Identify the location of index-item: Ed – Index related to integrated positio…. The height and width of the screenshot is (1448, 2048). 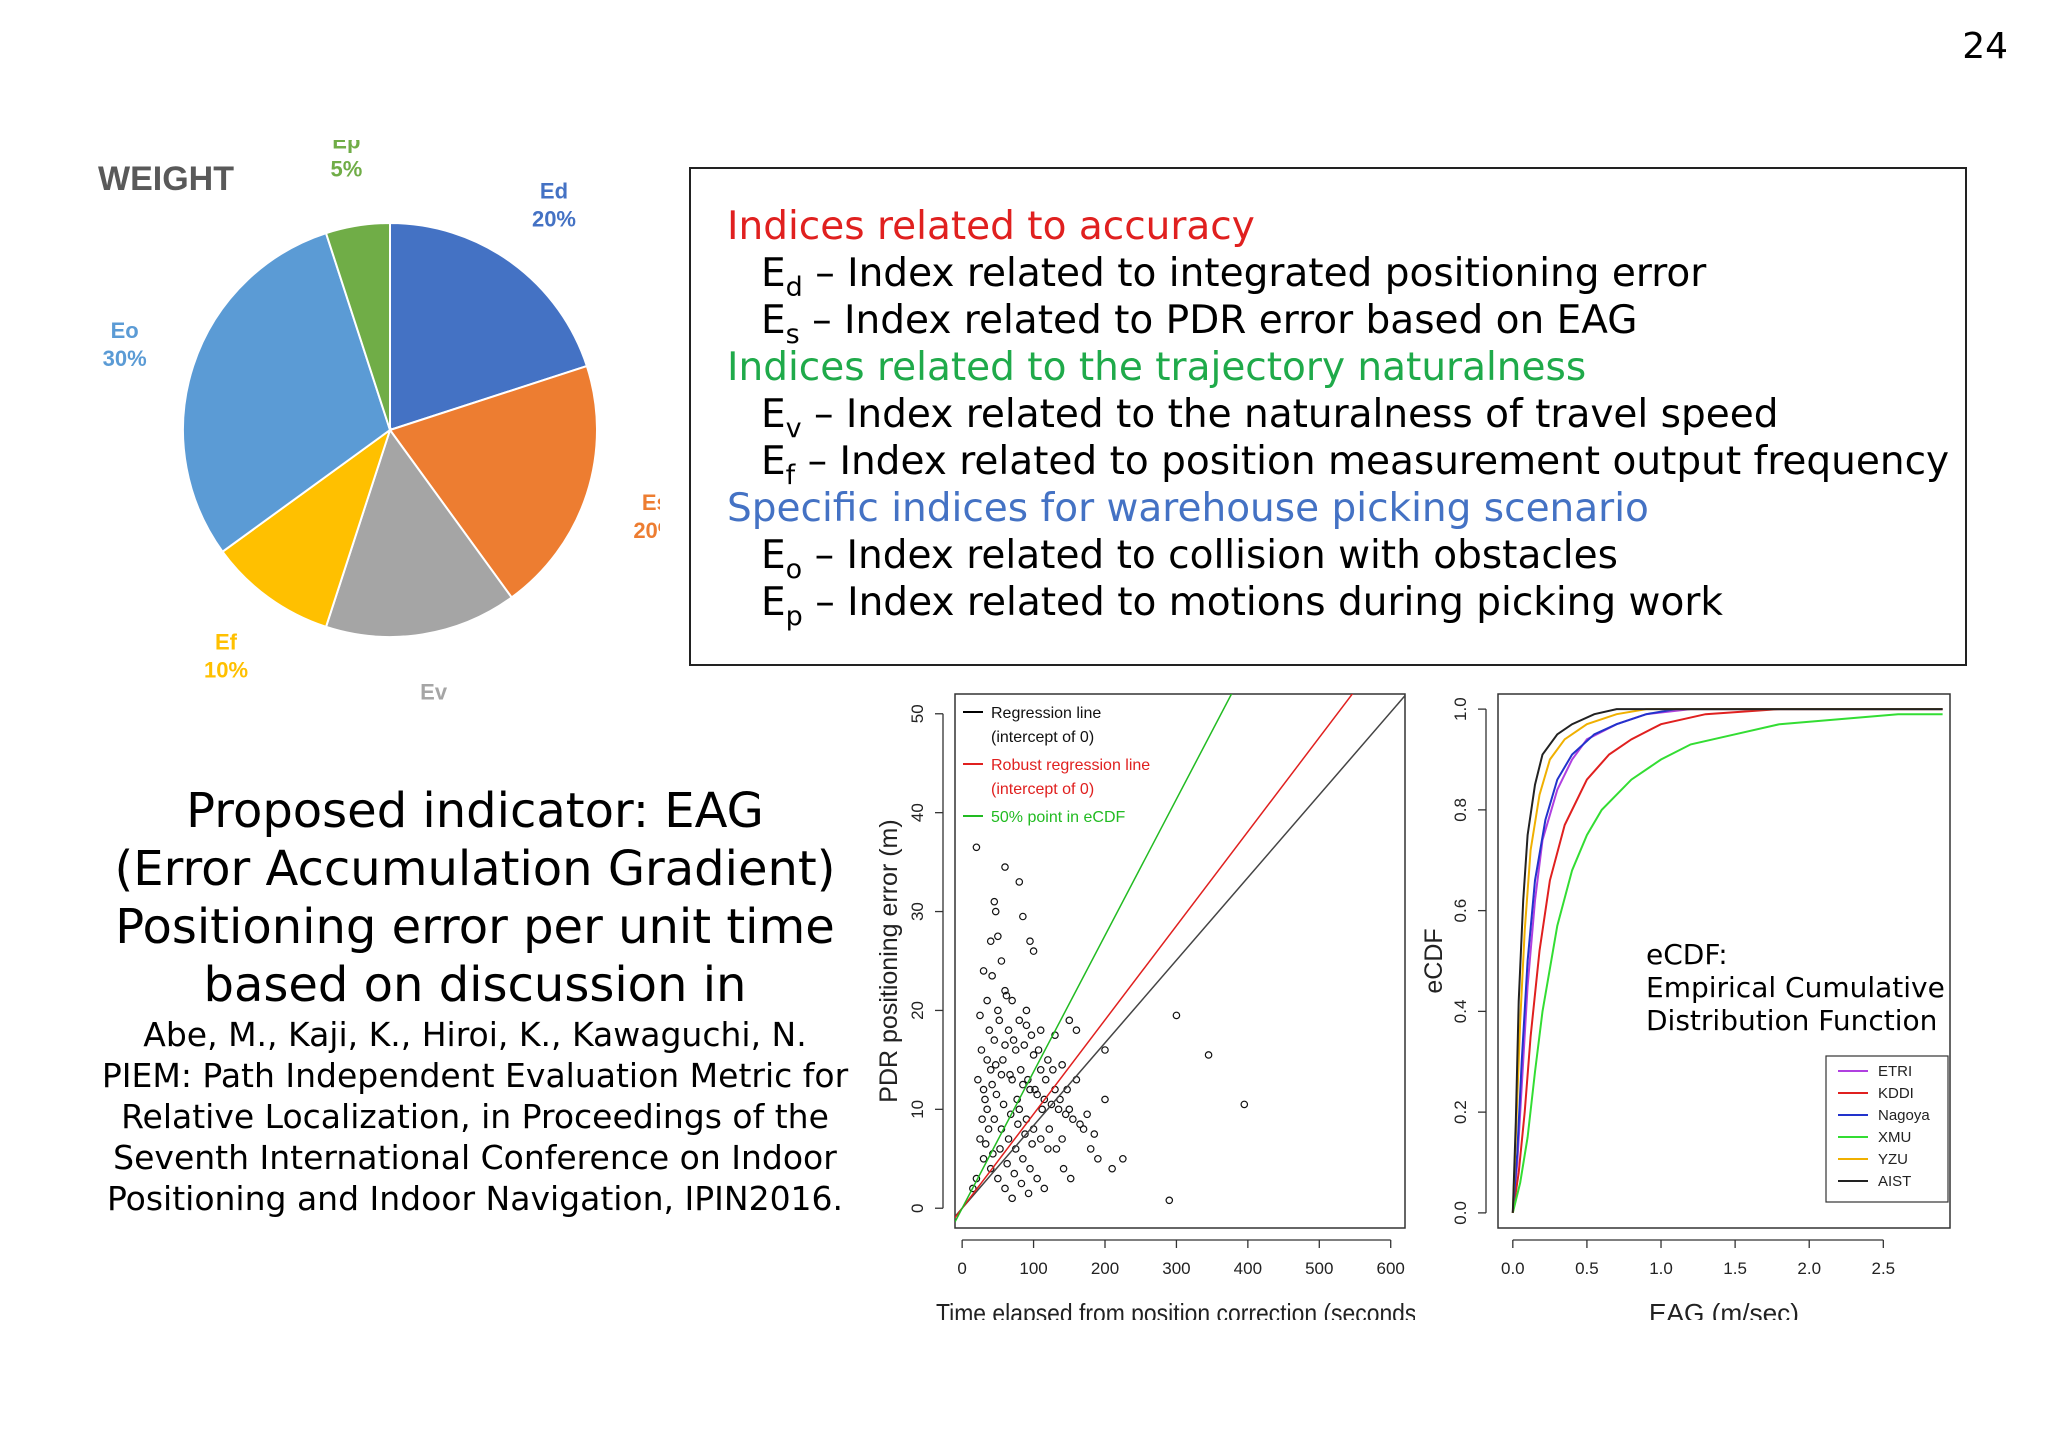
(1346, 275).